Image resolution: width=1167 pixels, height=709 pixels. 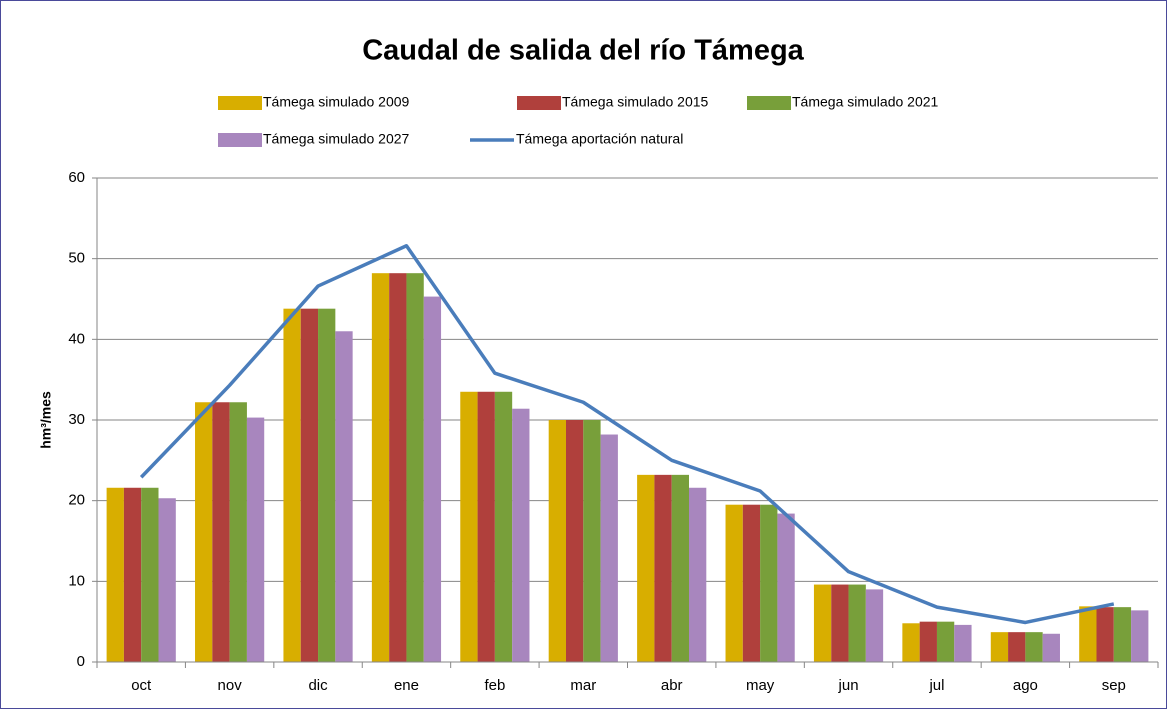 What do you see at coordinates (336, 139) in the screenshot?
I see `legend-label: Támega simulado 2027` at bounding box center [336, 139].